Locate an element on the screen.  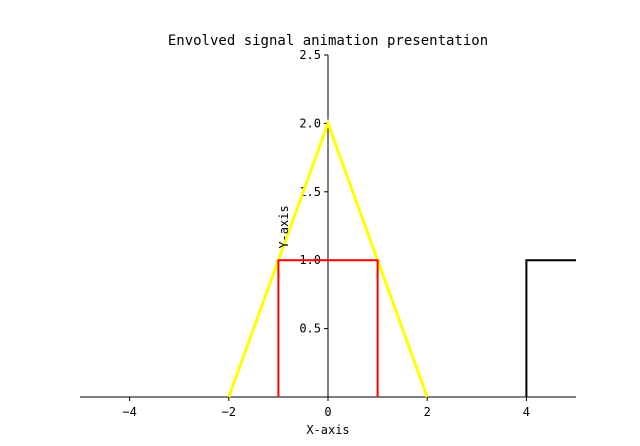
y-axis-label: Y-axis is located at coordinates (284, 226).